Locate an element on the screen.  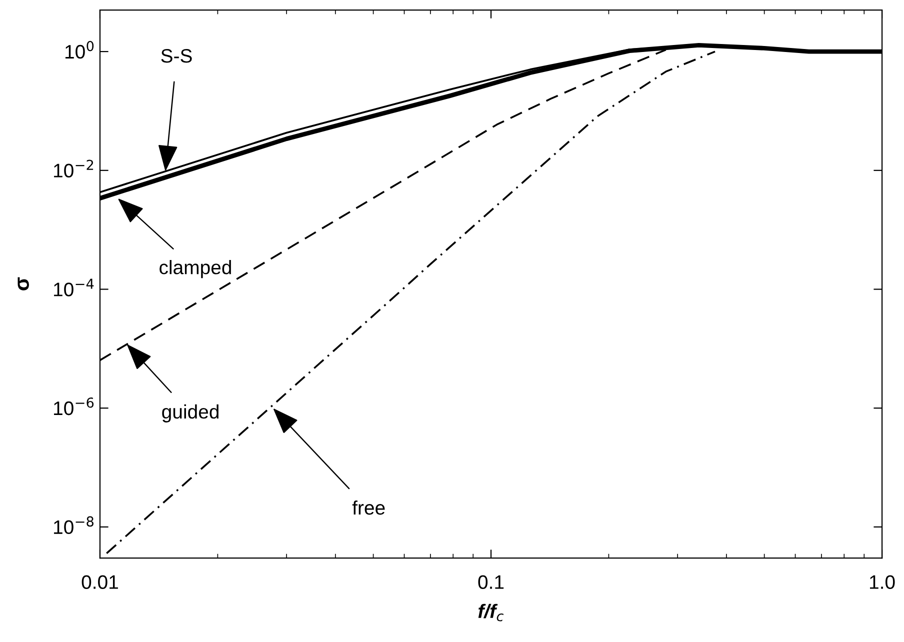
annotation: clamped is located at coordinates (195, 269).